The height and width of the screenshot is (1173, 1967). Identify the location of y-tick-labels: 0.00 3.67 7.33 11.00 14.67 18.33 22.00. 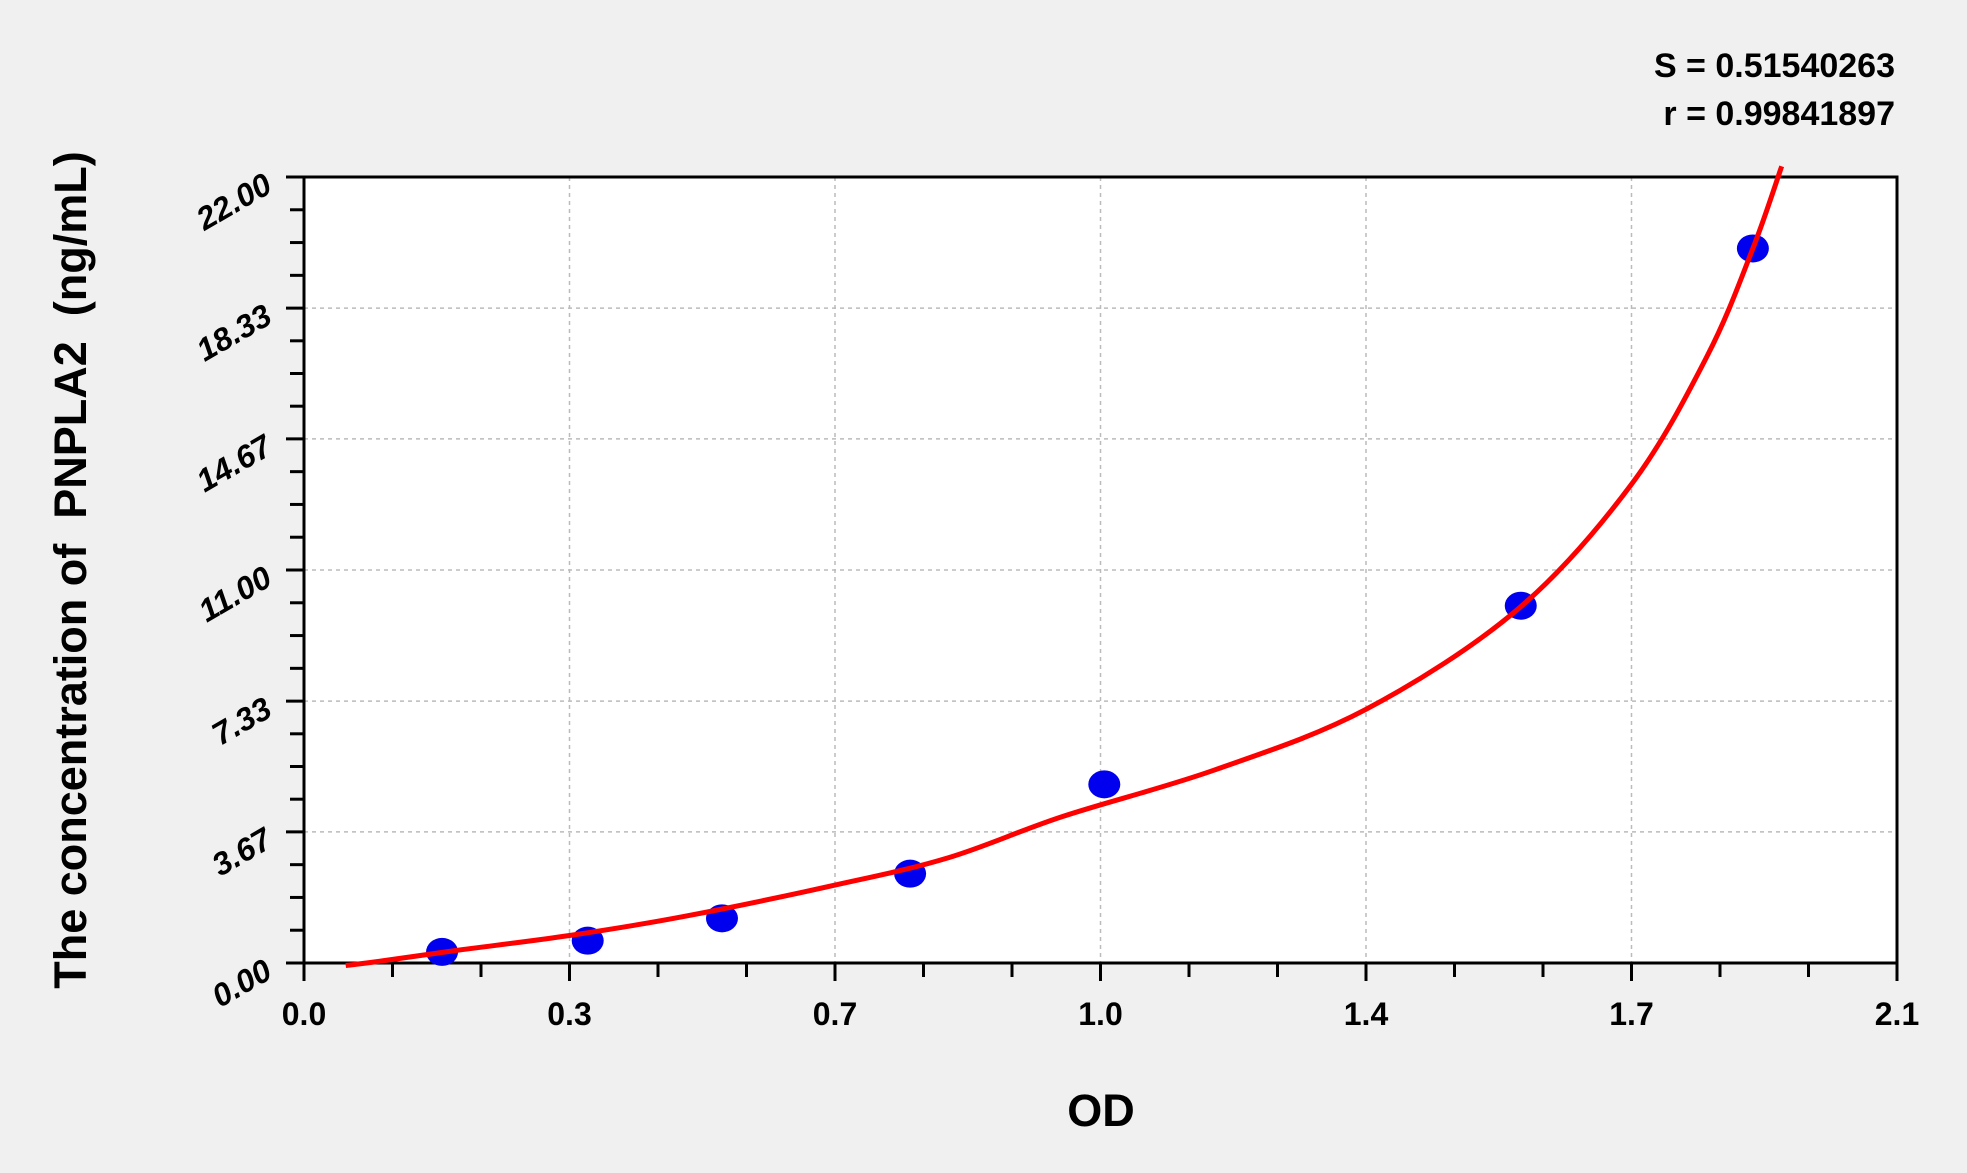
(234, 590).